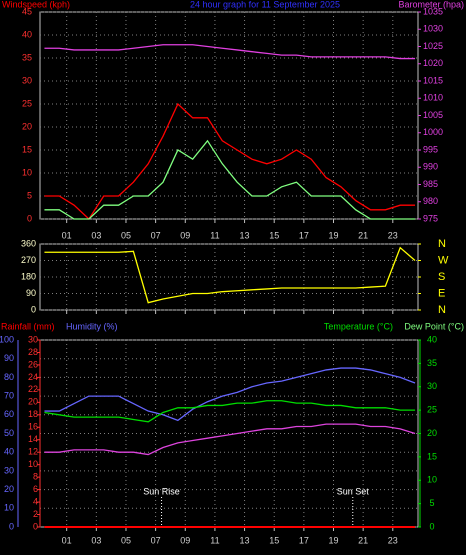  I want to click on y-tick-label: 360, so click(28, 243).